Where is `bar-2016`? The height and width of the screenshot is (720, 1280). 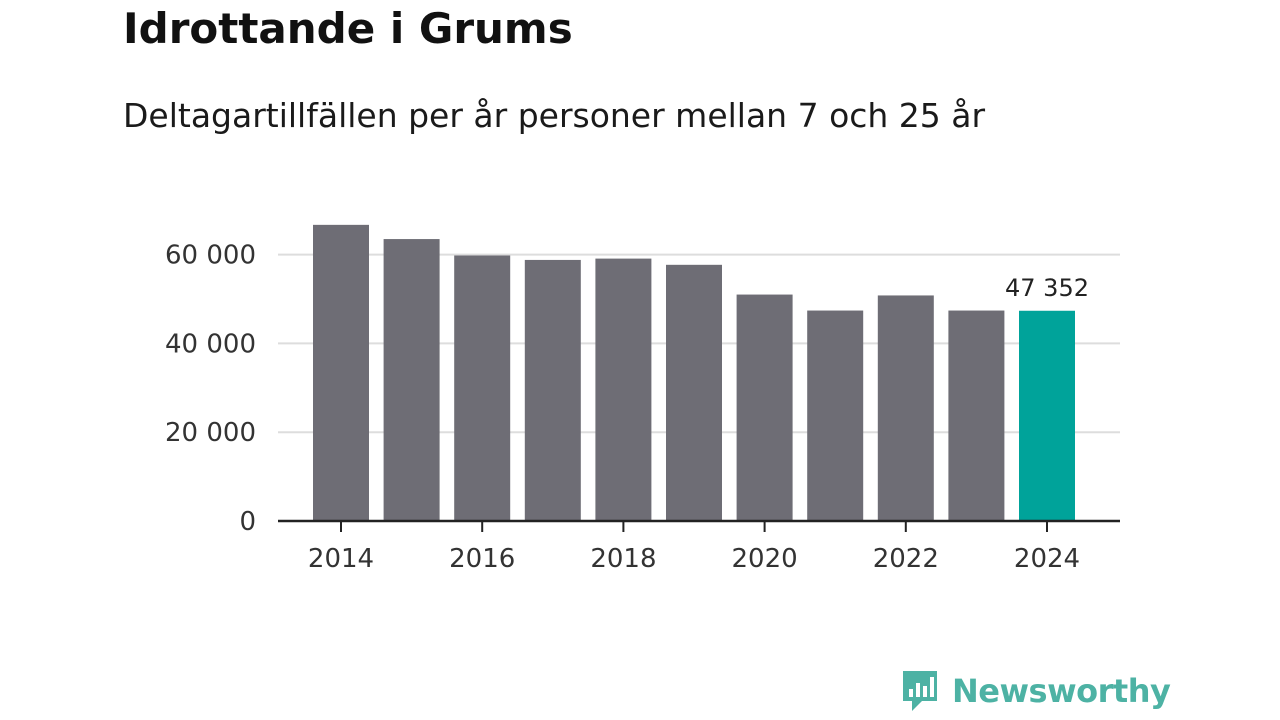
bar-2016 is located at coordinates (482, 388).